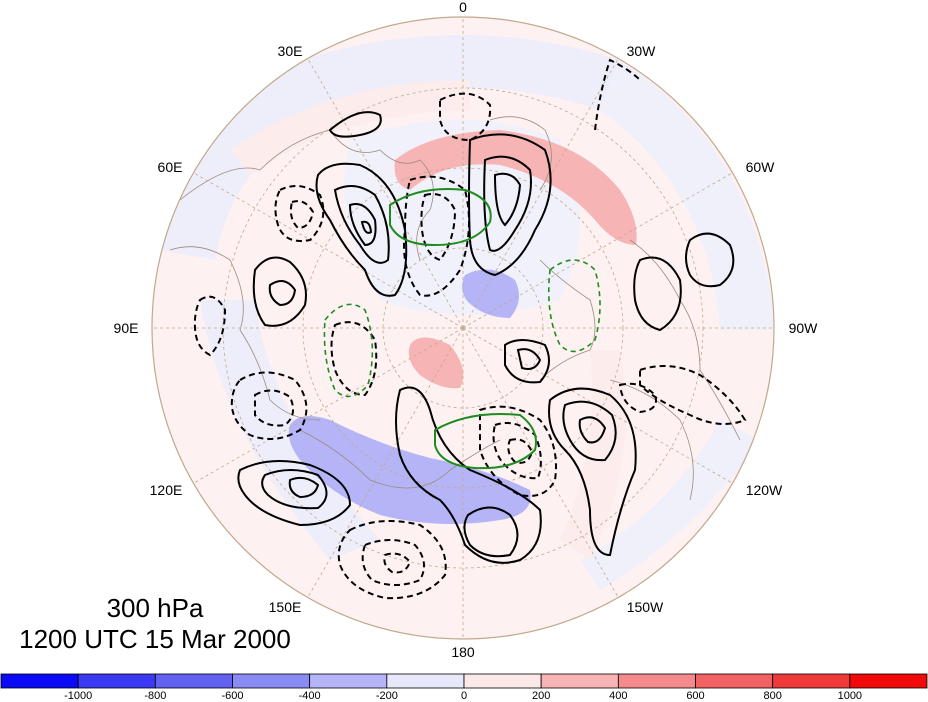 The image size is (928, 702). Describe the element at coordinates (290, 51) in the screenshot. I see `lon-label-30e: 30E` at that location.